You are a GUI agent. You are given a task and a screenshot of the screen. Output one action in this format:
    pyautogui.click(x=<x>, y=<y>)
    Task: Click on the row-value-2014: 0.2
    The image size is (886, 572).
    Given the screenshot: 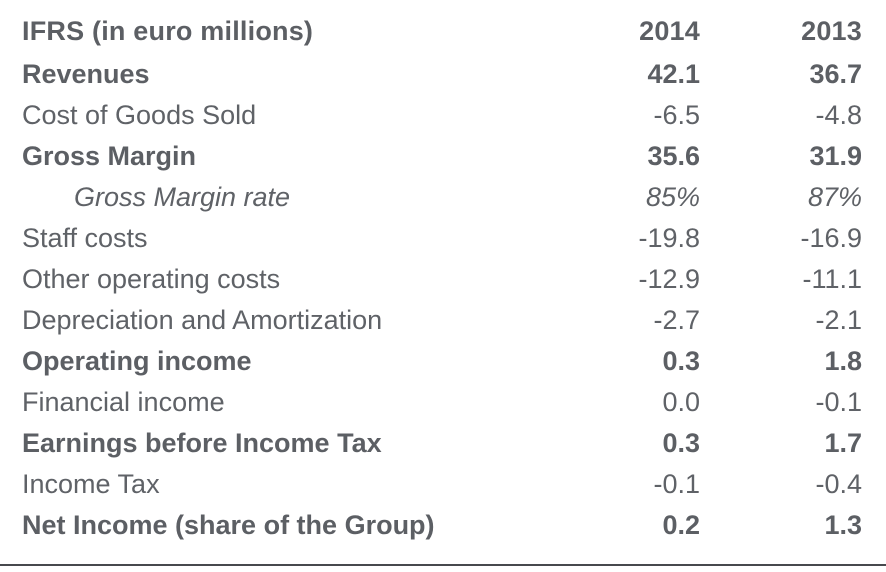 What is the action you would take?
    pyautogui.click(x=681, y=525)
    